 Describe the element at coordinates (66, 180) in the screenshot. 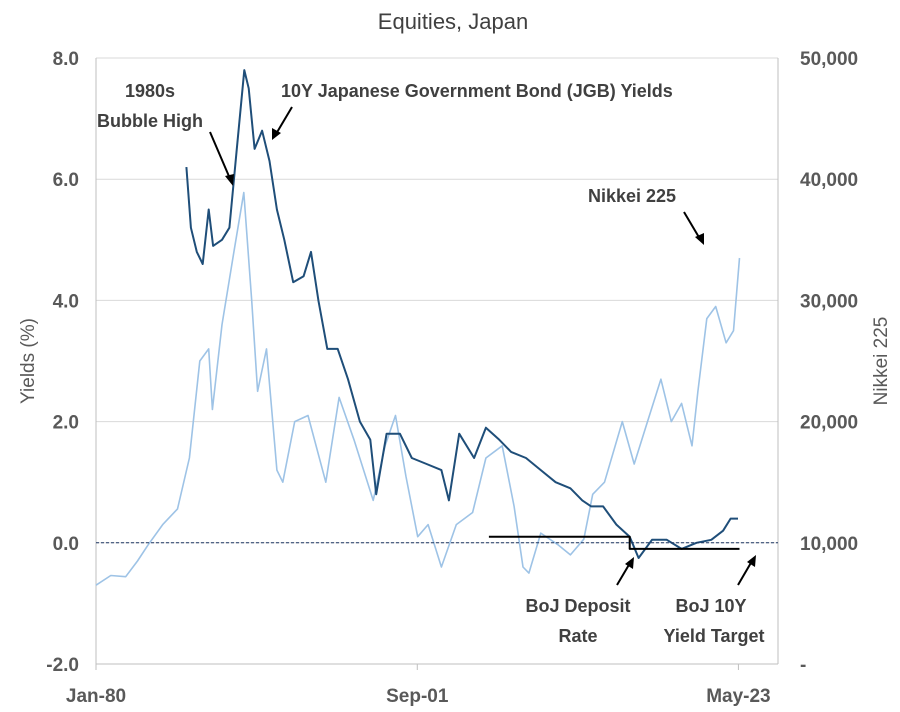

I see `y-tick-label: 6.0` at that location.